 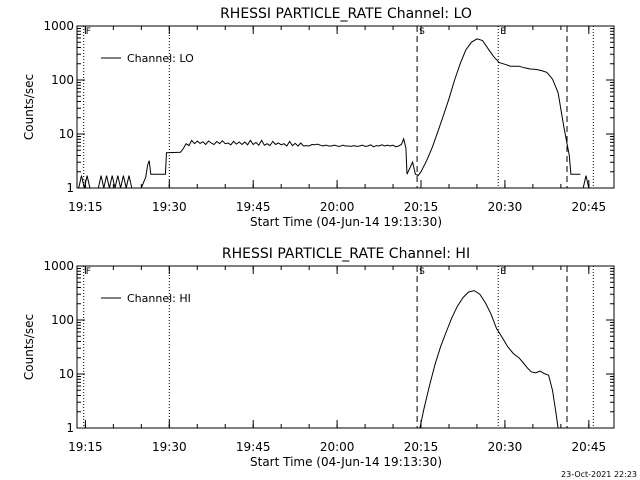 What do you see at coordinates (346, 254) in the screenshot?
I see `chart-title: RHESSI PARTICLE_RATE Channel: HI` at bounding box center [346, 254].